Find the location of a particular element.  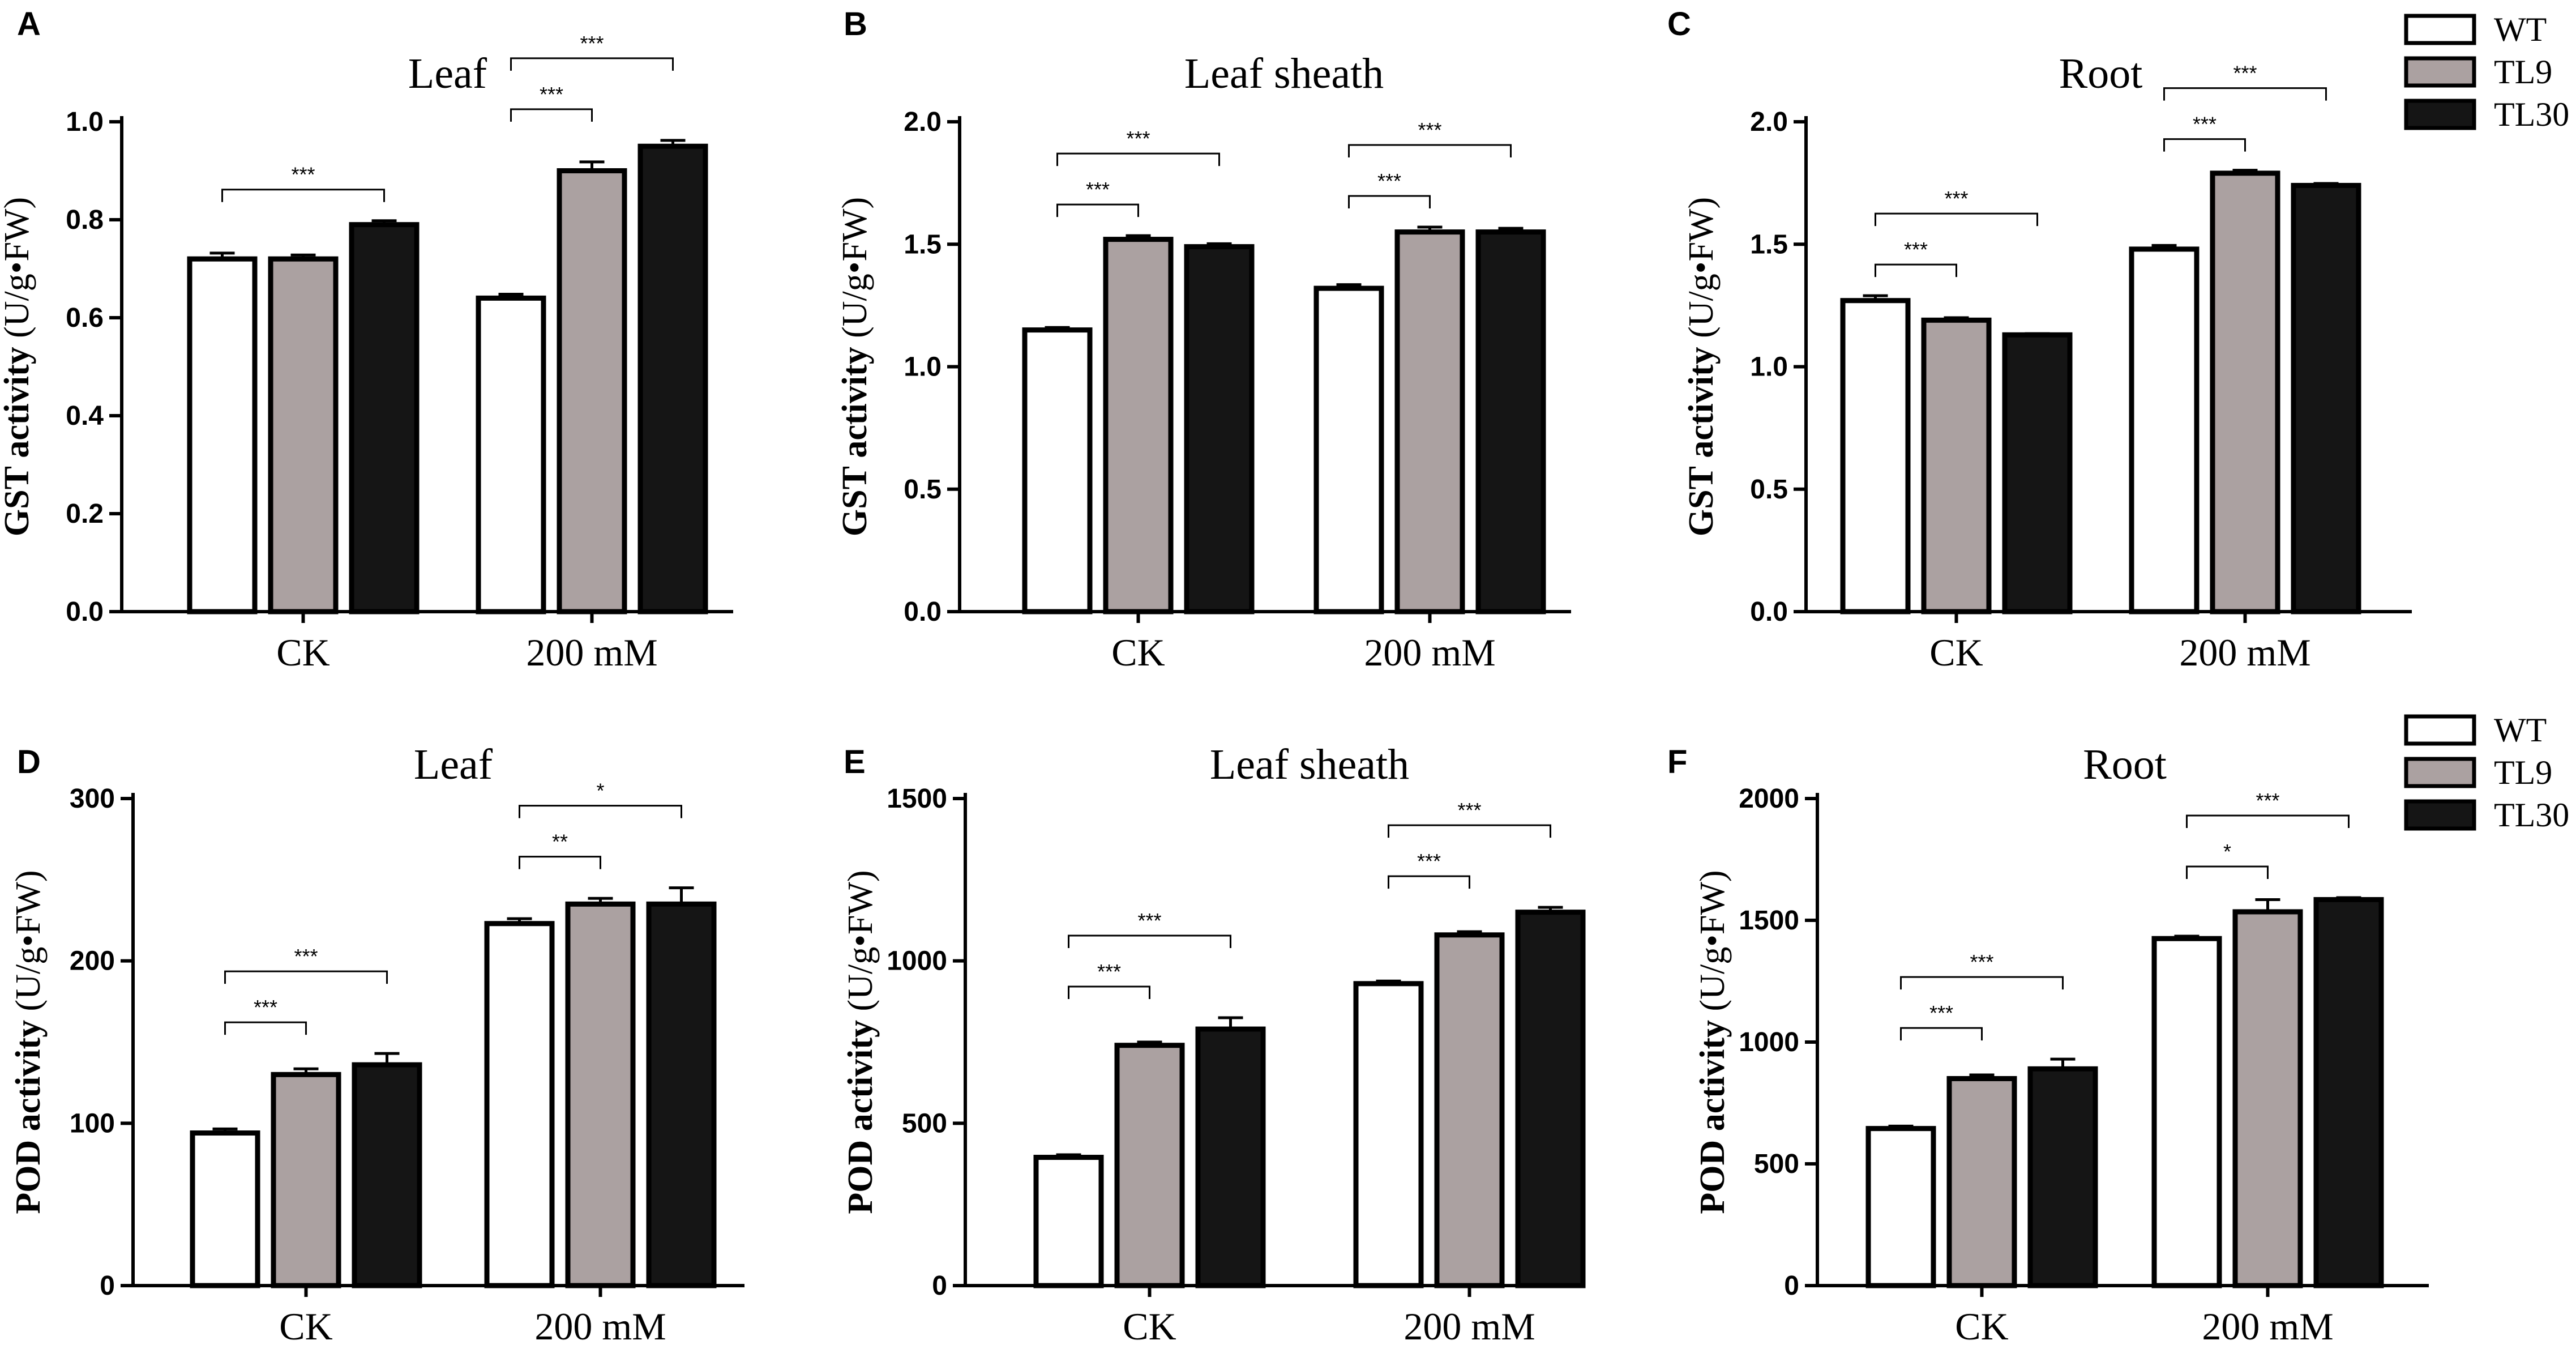

y-tick-label: 500 is located at coordinates (924, 1123).